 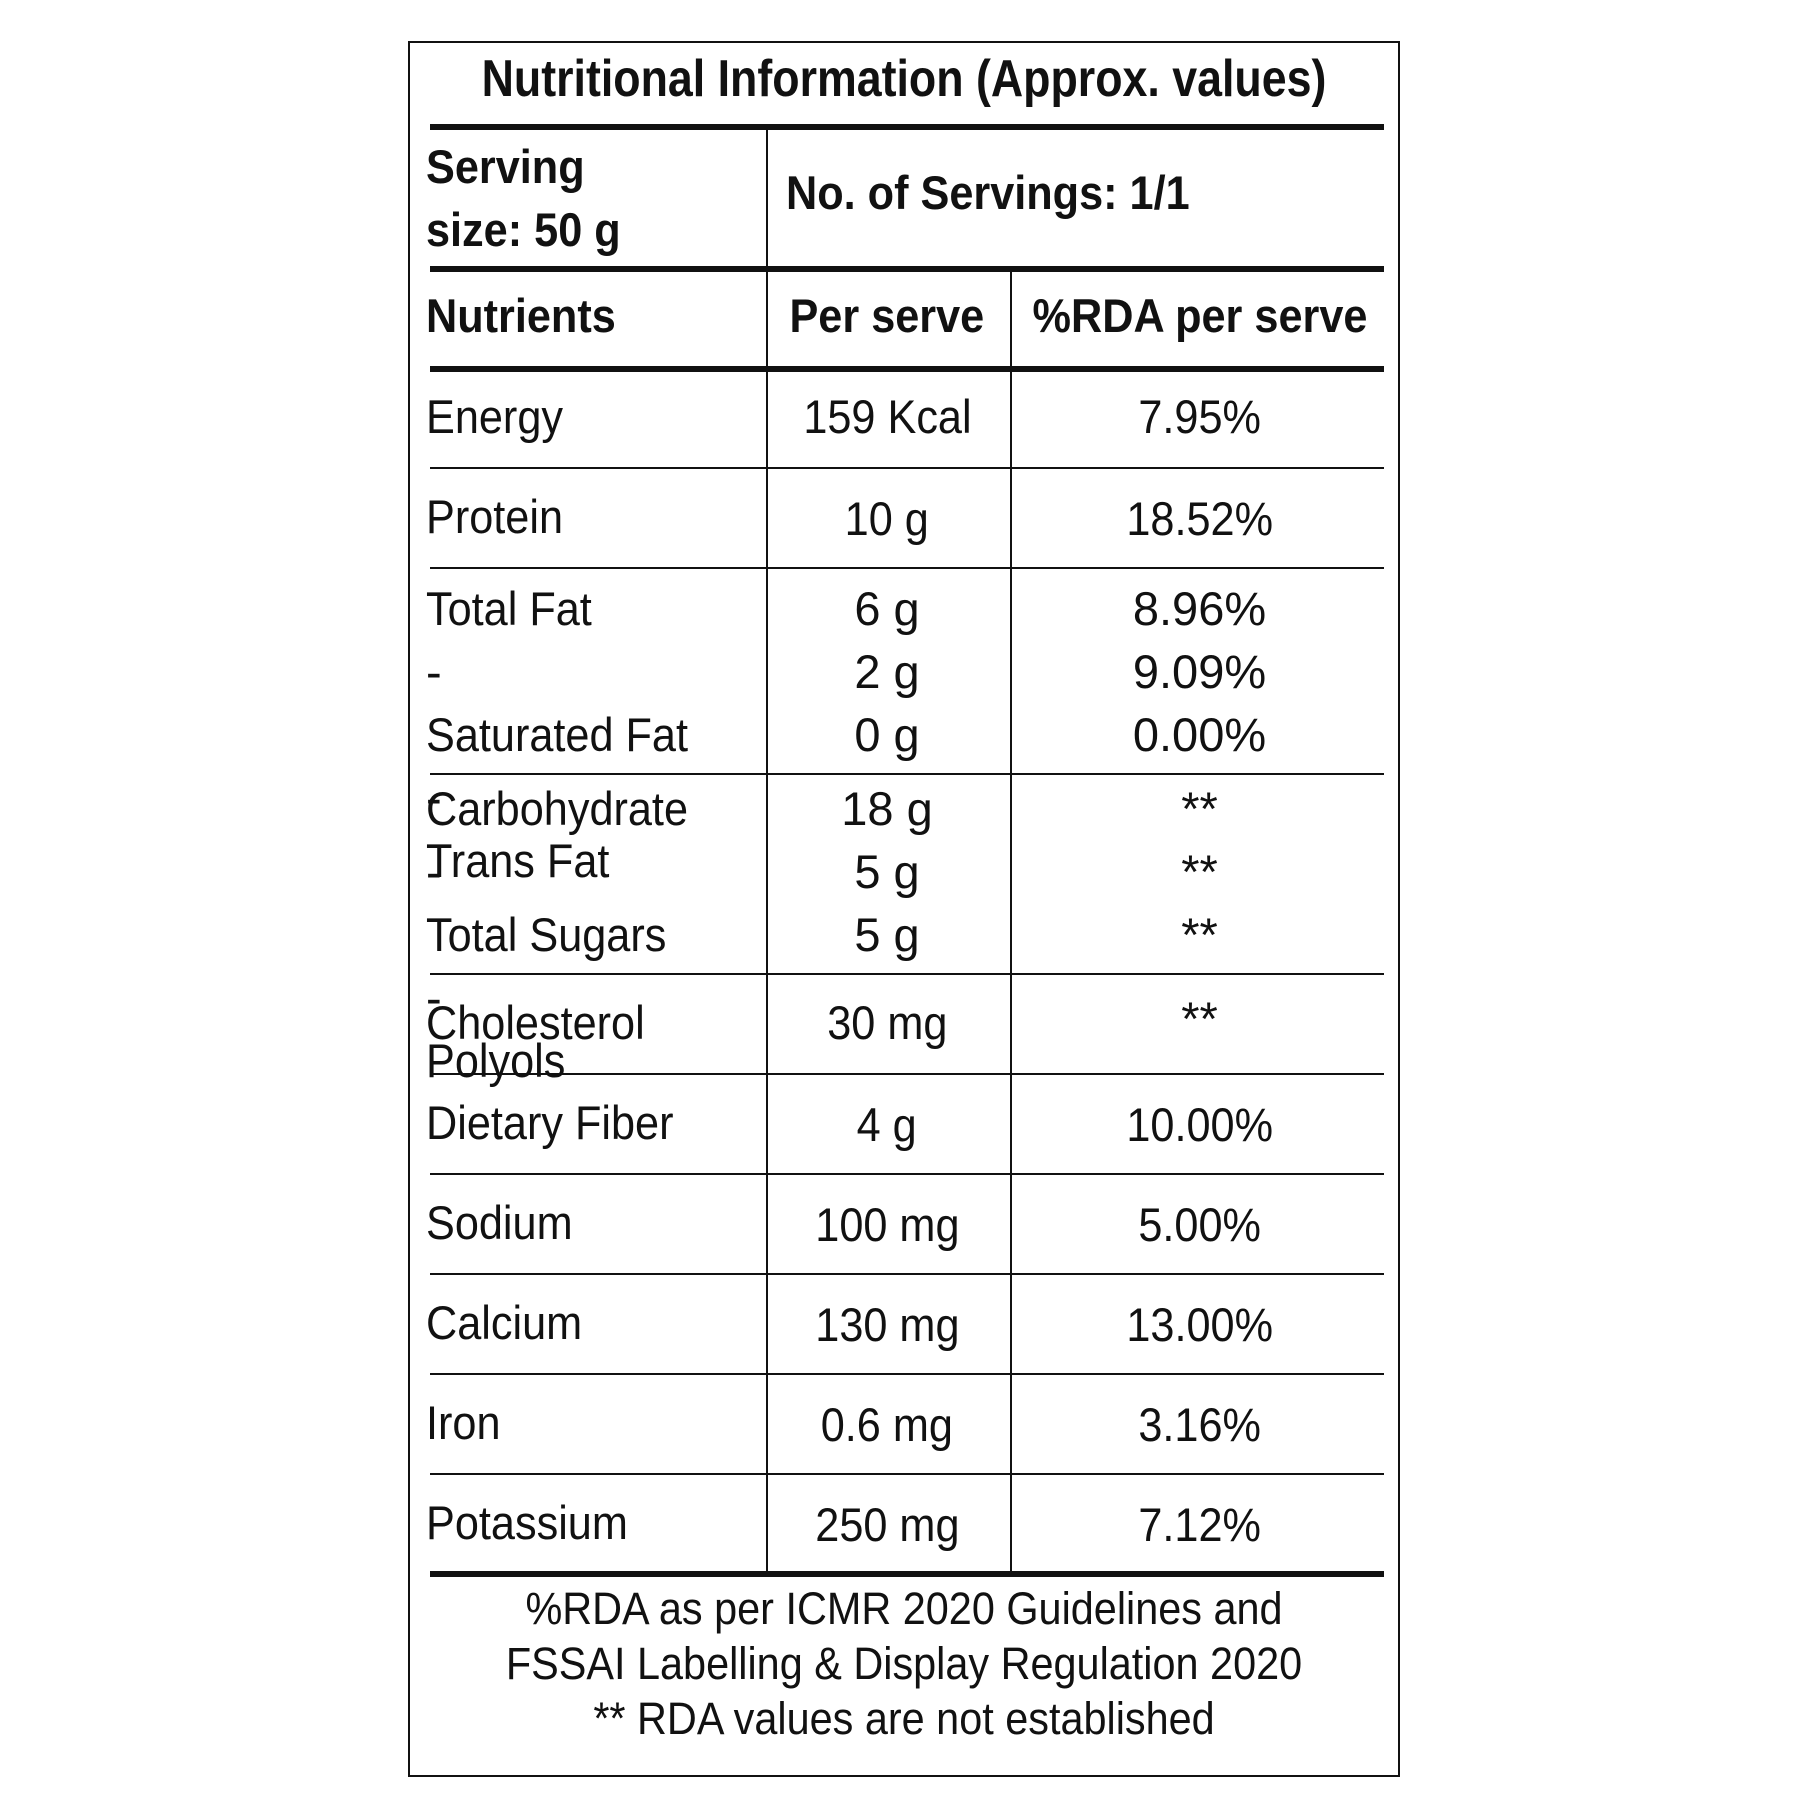 I want to click on row-protein-rda: 18.52%, so click(x=1199, y=518).